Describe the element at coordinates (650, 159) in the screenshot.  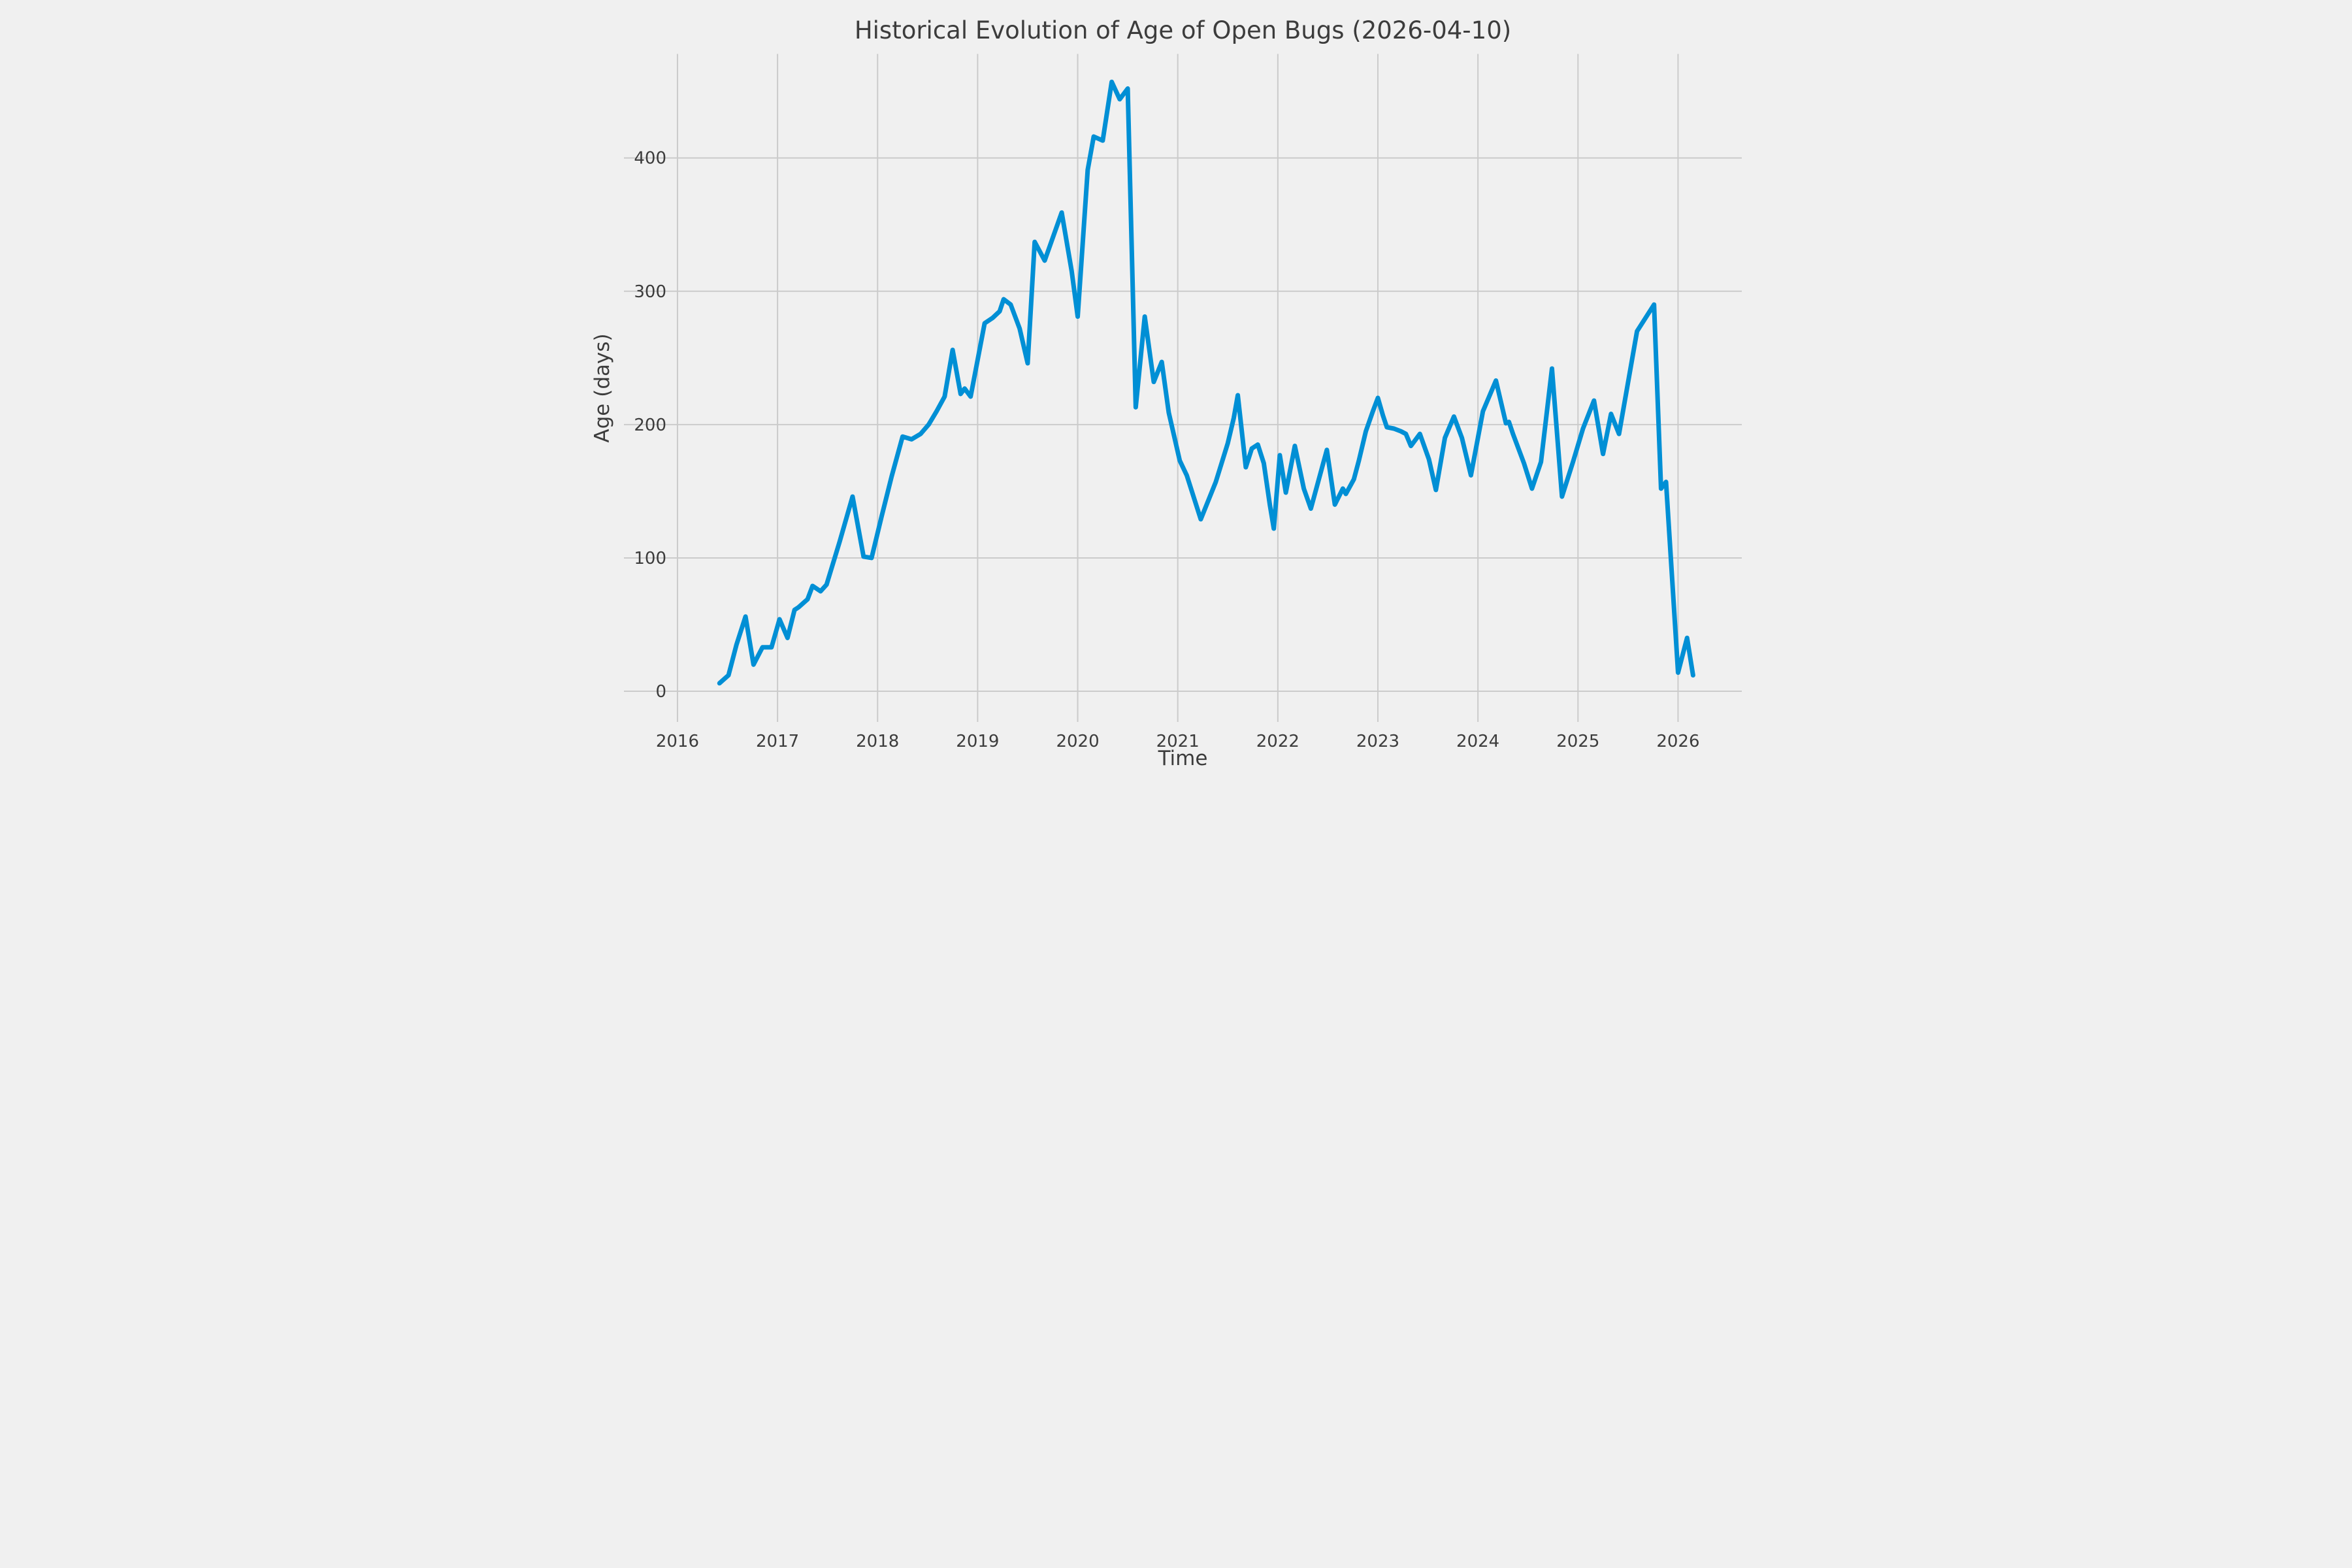
I see `y-tick-label: 400` at that location.